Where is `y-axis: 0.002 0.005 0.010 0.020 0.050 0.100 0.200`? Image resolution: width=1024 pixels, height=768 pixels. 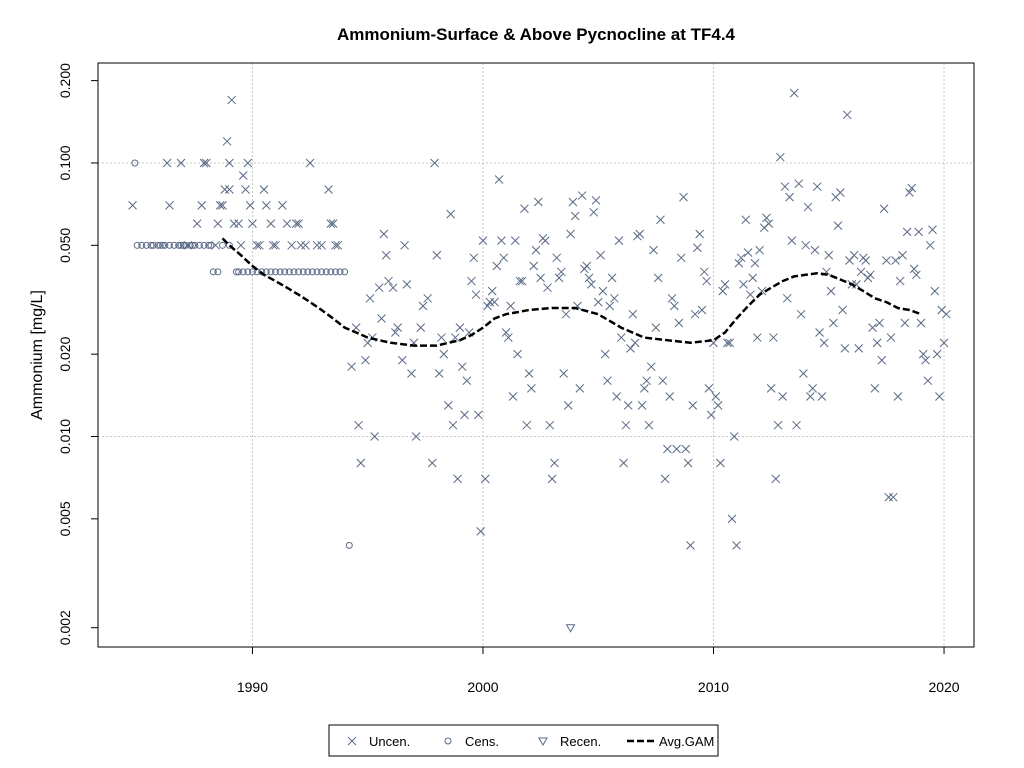
y-axis: 0.002 0.005 0.010 0.020 0.050 0.100 0.200 is located at coordinates (78, 354).